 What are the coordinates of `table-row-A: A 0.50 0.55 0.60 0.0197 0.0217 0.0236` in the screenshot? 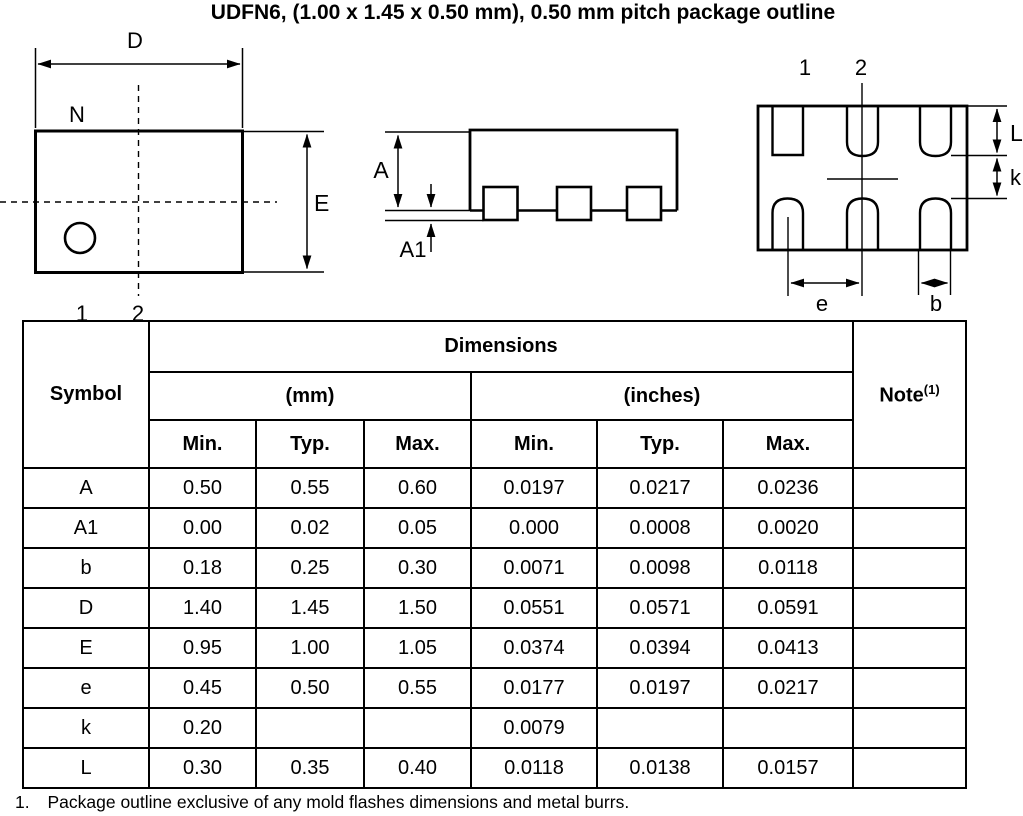 It's located at (494, 488).